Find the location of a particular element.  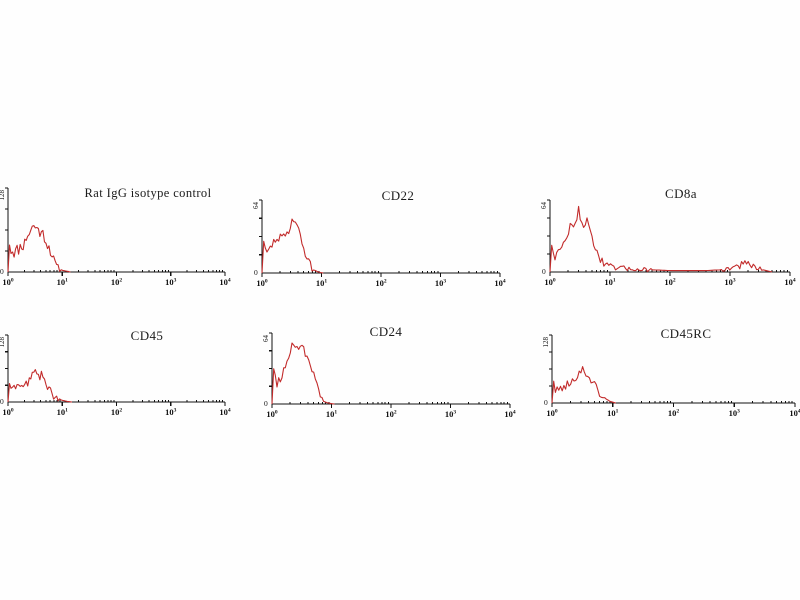

panel-title-cd24: CD24 is located at coordinates (386, 331).